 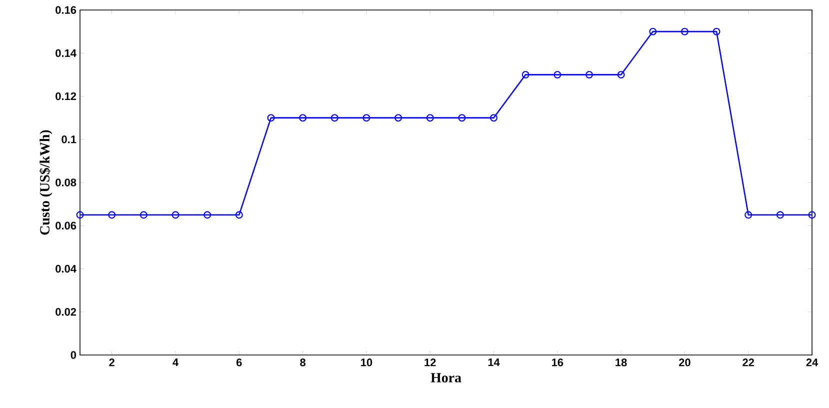 I want to click on x-tick-label: 20, so click(x=684, y=362).